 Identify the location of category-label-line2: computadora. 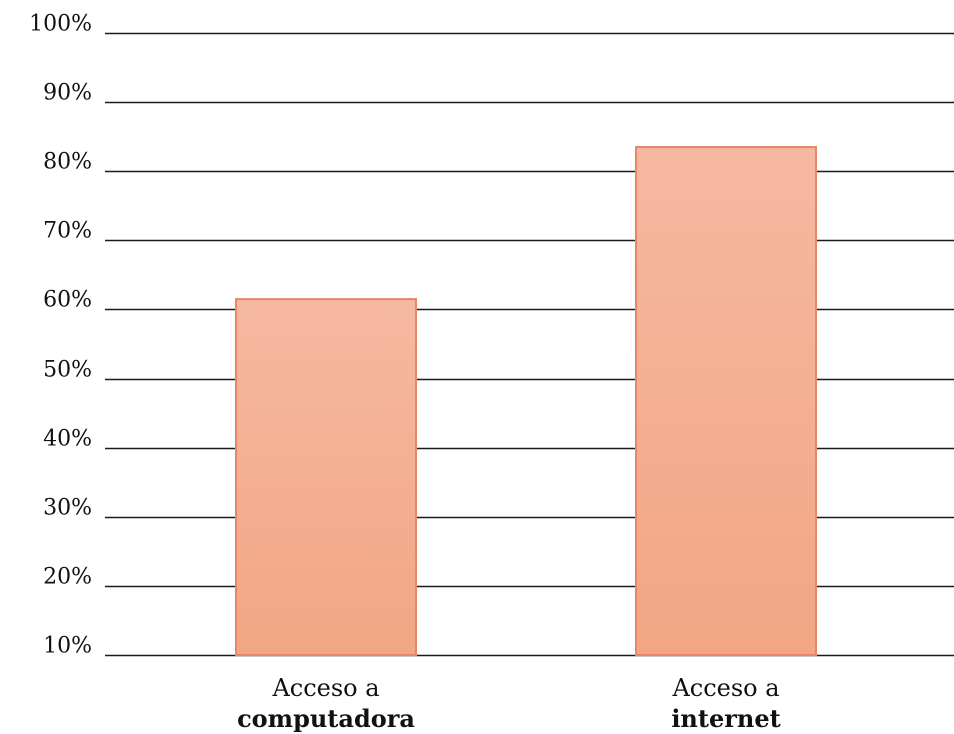
(326, 718).